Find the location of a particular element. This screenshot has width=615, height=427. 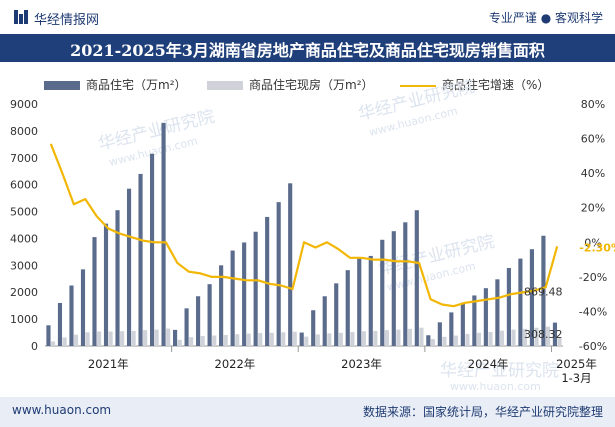

title-bar: 2021-2025年3月湖南省房地产商品住宅及商品住宅现房销售面积 is located at coordinates (307, 48).